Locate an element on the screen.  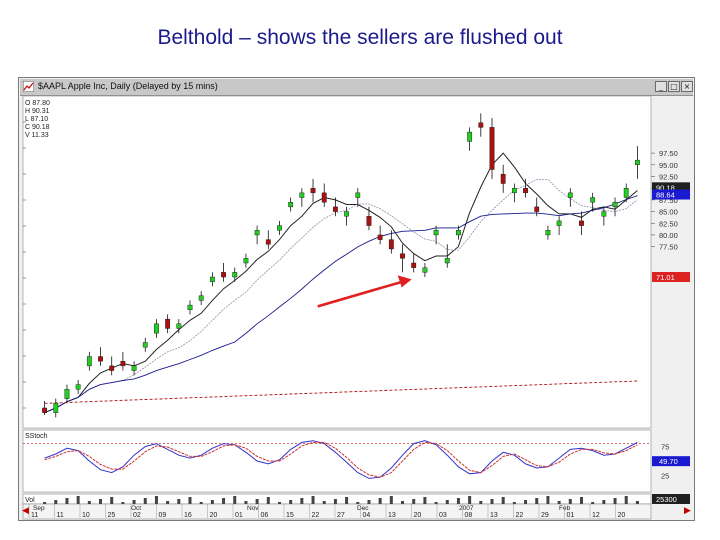
volume-panel is located at coordinates (337, 499).